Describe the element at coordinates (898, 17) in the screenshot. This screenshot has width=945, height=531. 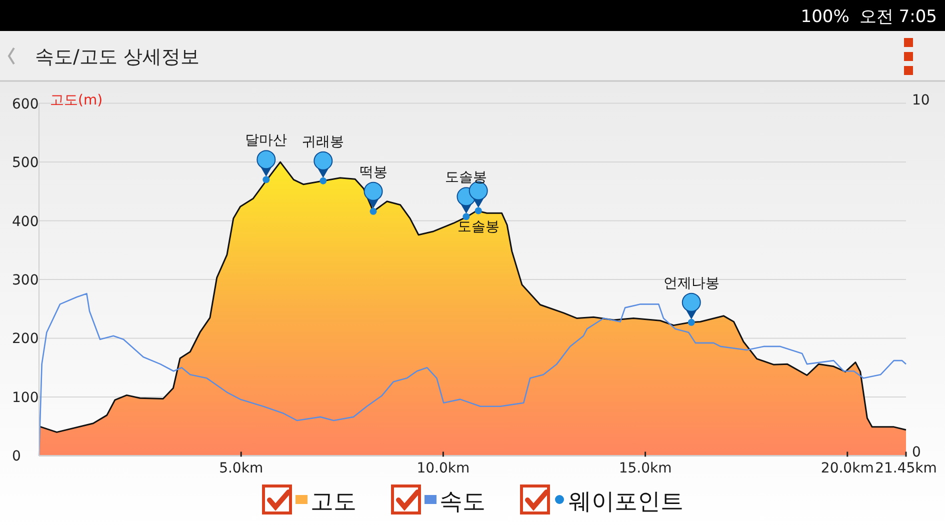
I see `text: 오전 7:05` at that location.